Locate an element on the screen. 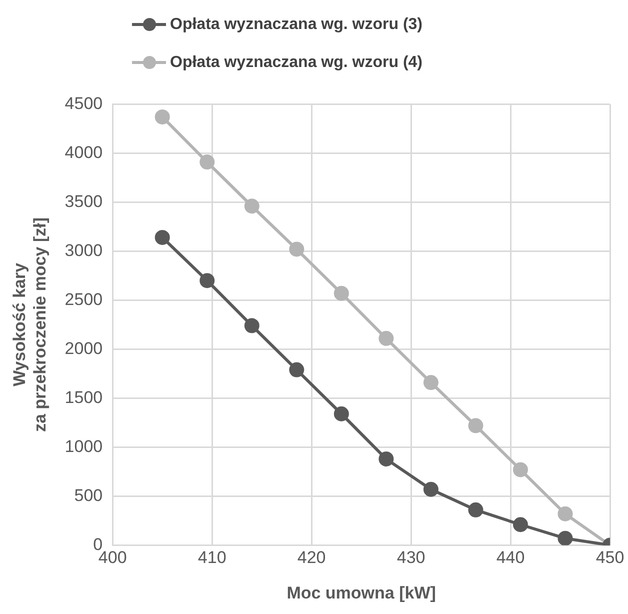  x-tick-label: 450 is located at coordinates (610, 558).